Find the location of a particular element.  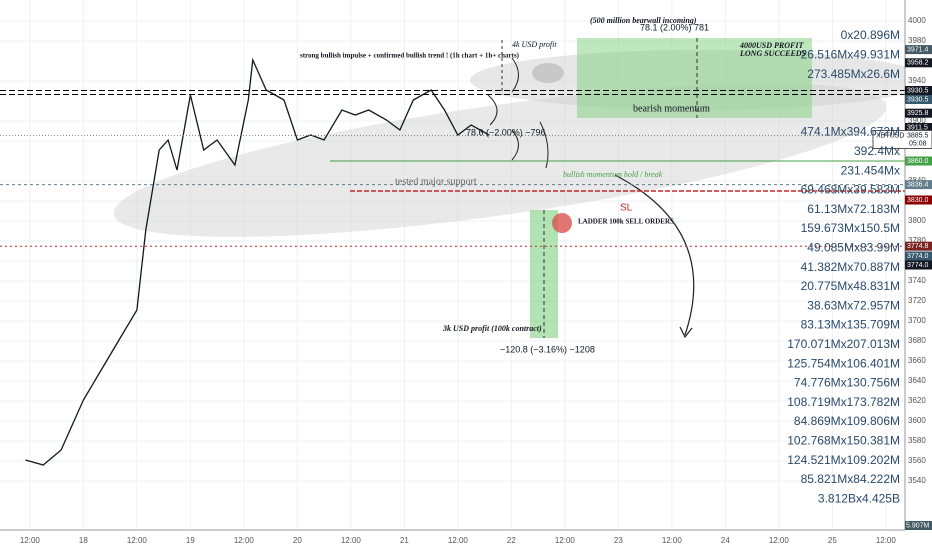

y-tick-label: 3660 is located at coordinates (917, 360).